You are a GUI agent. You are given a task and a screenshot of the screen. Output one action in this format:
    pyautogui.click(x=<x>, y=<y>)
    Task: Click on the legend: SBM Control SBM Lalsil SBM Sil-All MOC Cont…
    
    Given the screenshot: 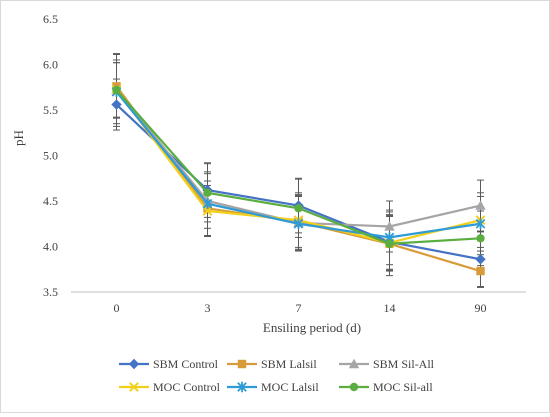 What is the action you would take?
    pyautogui.click(x=277, y=375)
    